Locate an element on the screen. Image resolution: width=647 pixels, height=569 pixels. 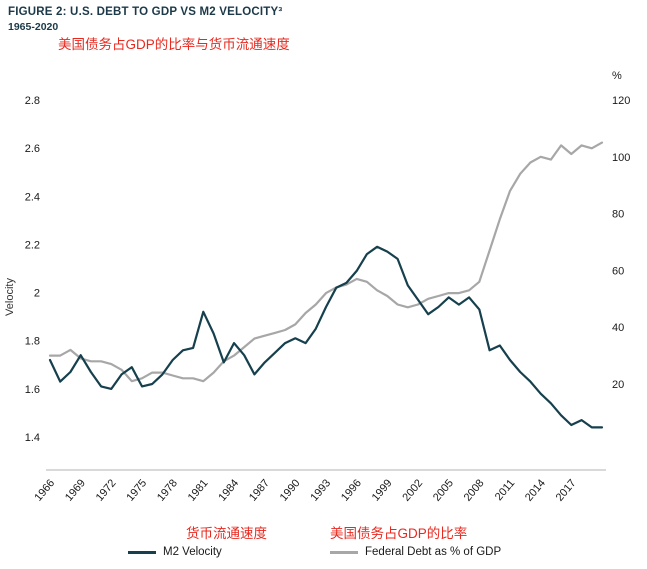
left-axis-tick-label: 2.2 is located at coordinates (32, 245).